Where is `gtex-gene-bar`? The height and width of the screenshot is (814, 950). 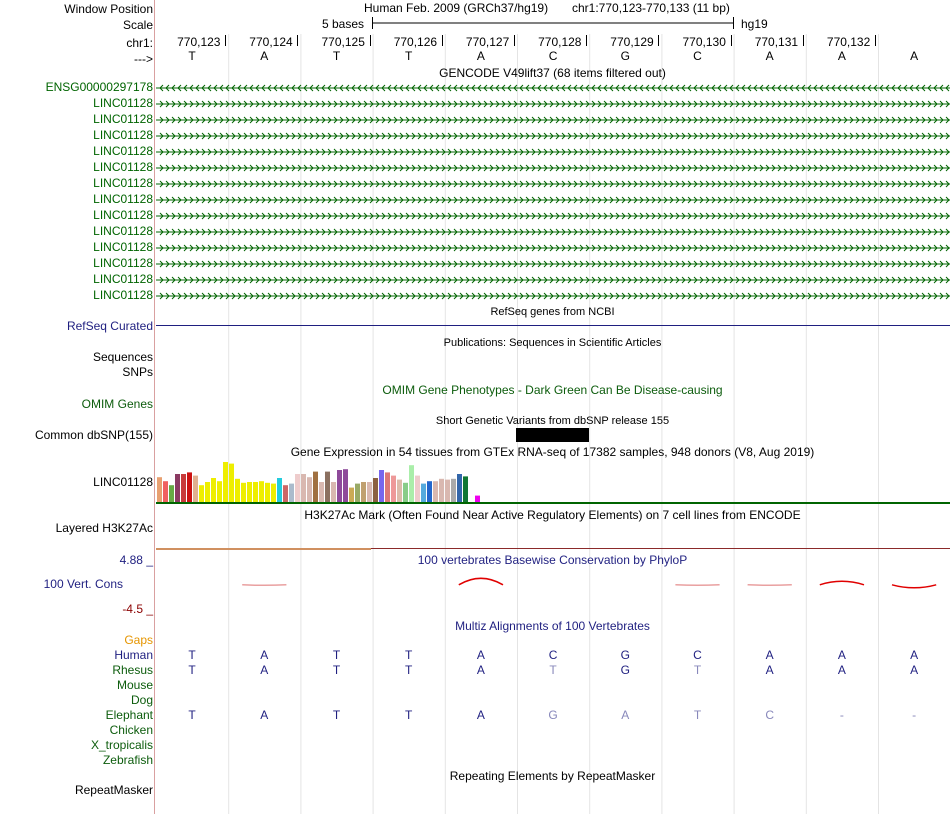 gtex-gene-bar is located at coordinates (553, 503).